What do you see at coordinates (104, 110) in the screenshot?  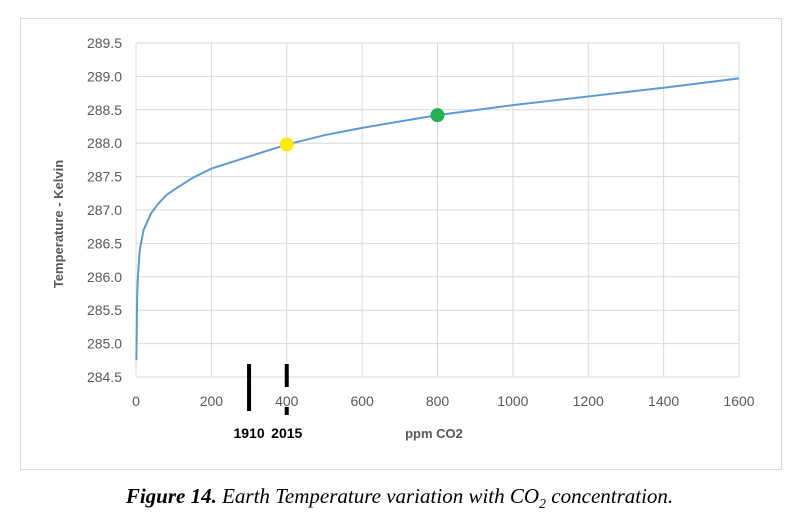 I see `y-tick-label: 288.5` at bounding box center [104, 110].